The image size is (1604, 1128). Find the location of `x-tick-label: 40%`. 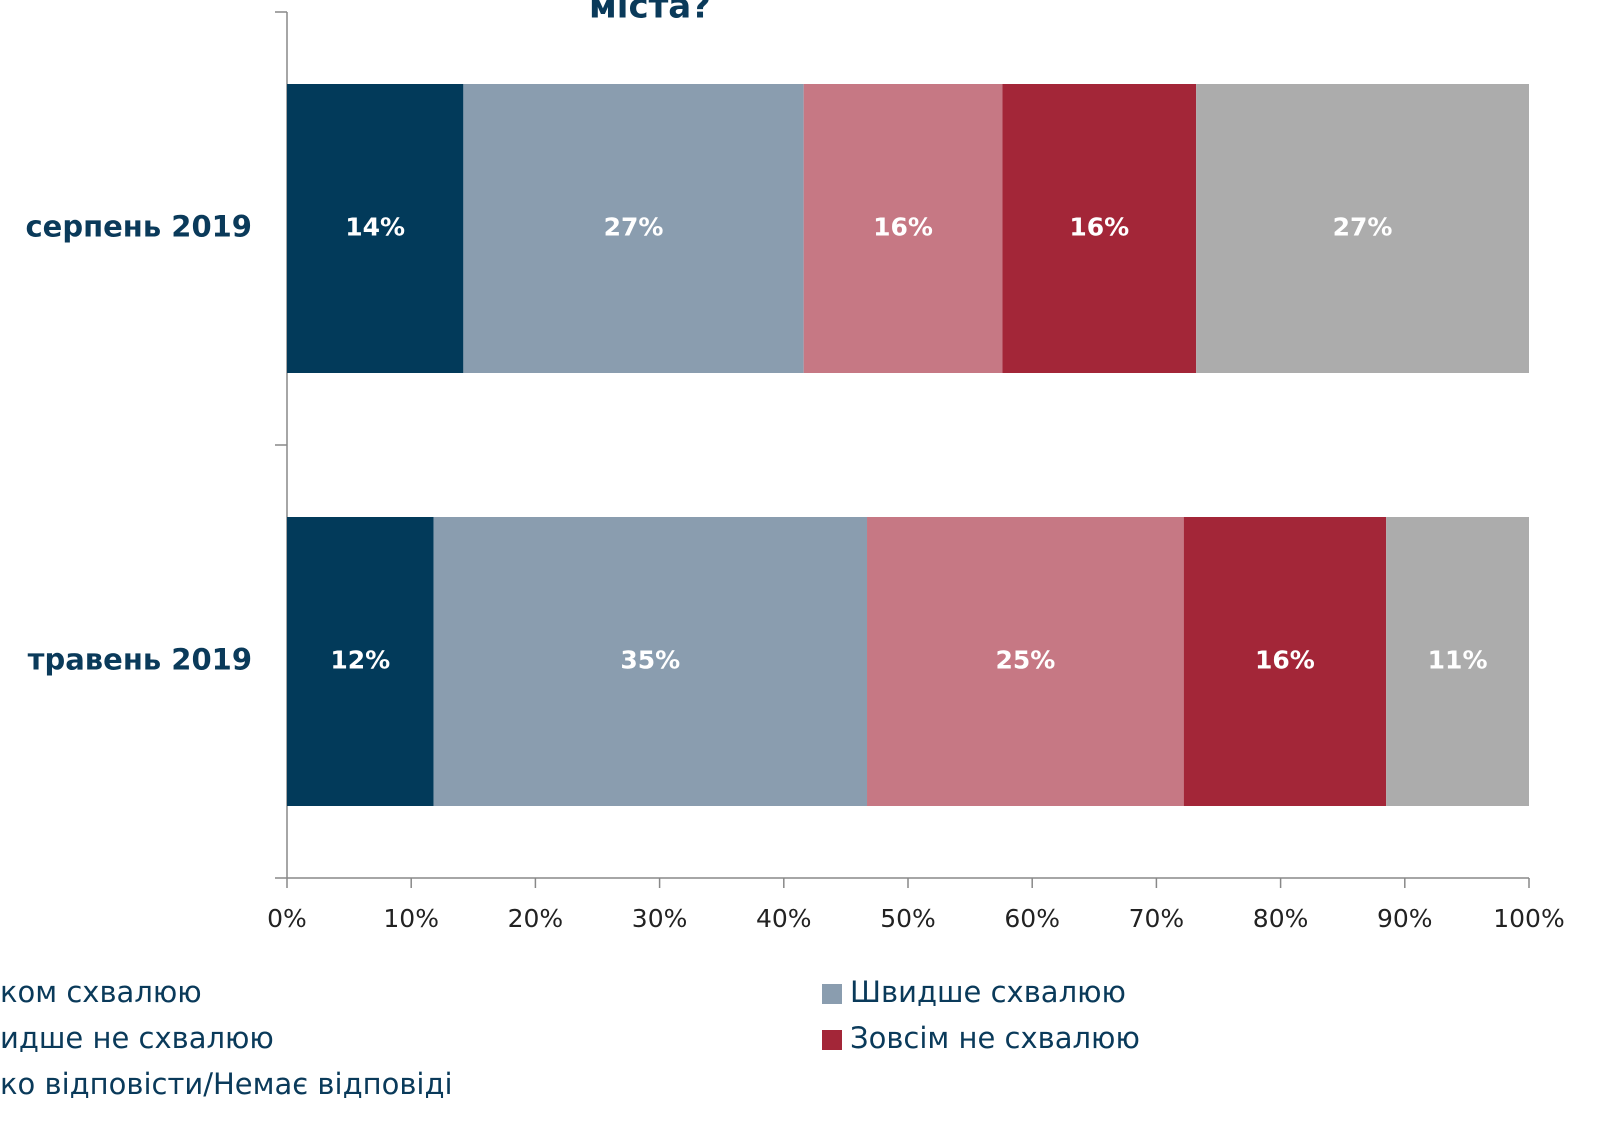

x-tick-label: 40% is located at coordinates (784, 918).